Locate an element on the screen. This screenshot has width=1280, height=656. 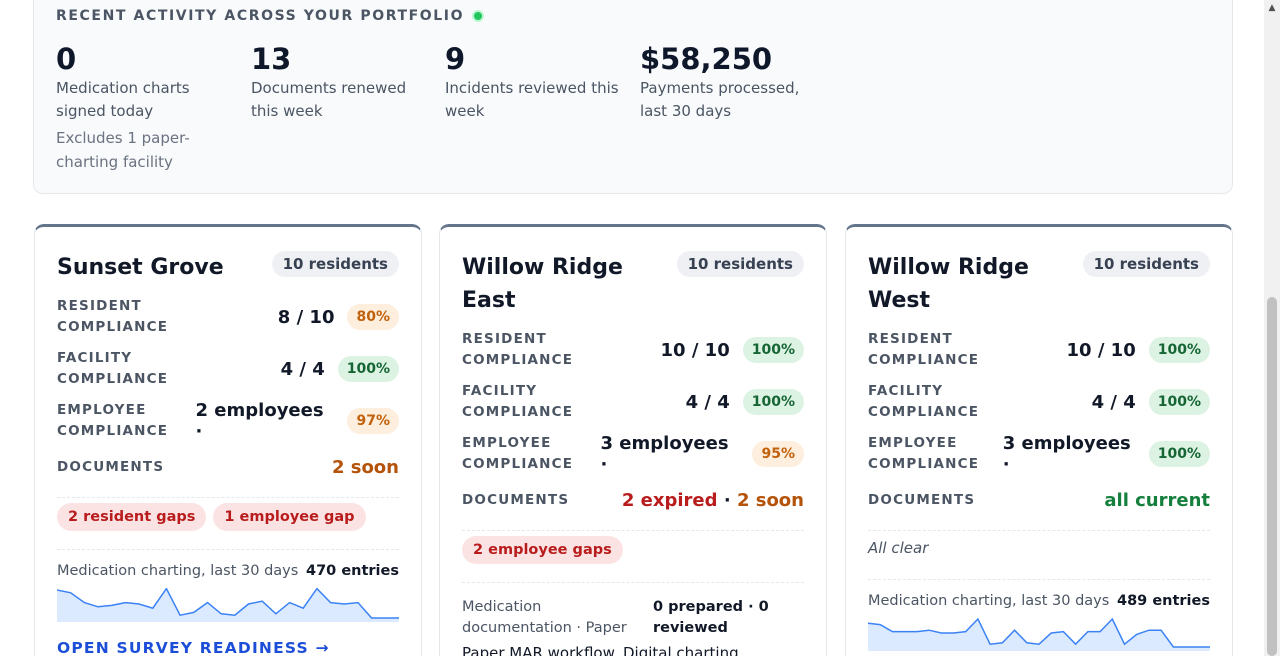
medication-documentation-label: Medication documentation · Paper is located at coordinates (544, 617).